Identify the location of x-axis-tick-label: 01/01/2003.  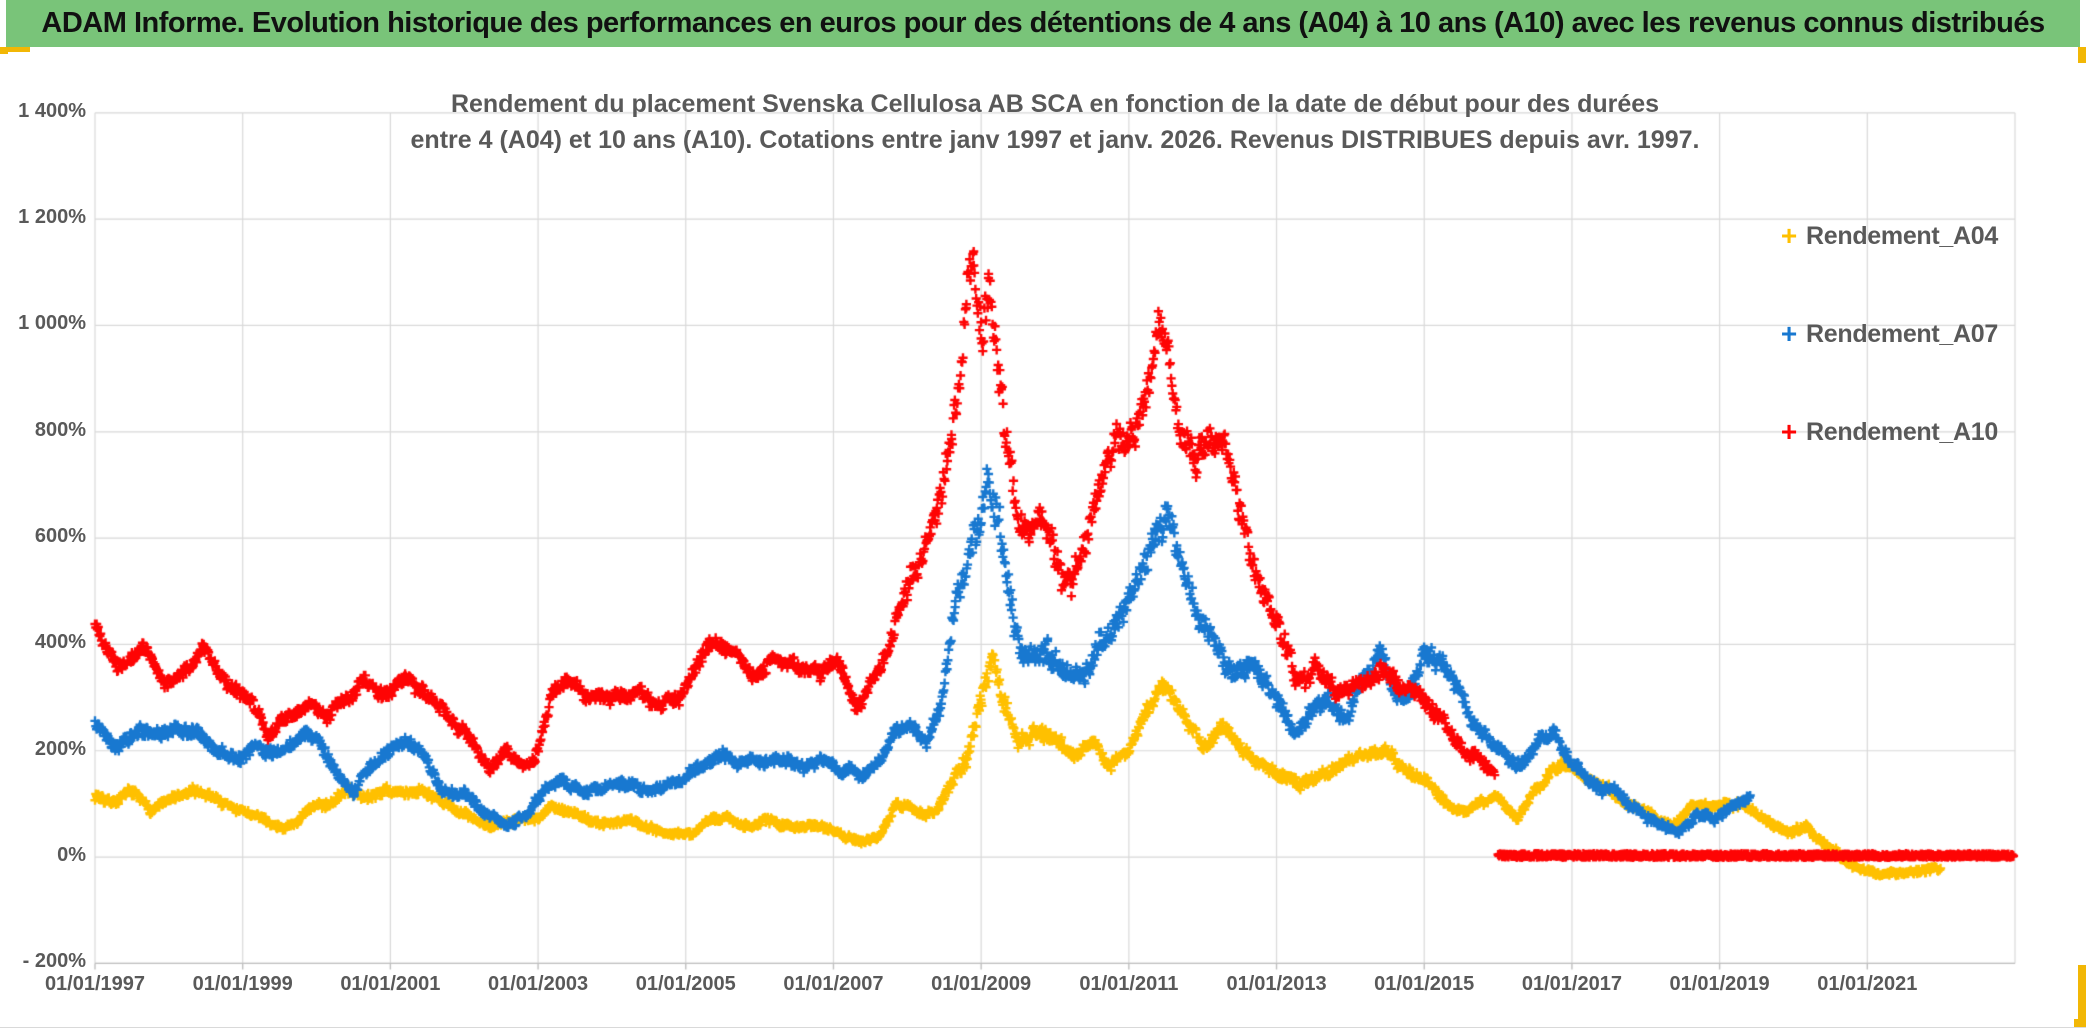
(538, 984).